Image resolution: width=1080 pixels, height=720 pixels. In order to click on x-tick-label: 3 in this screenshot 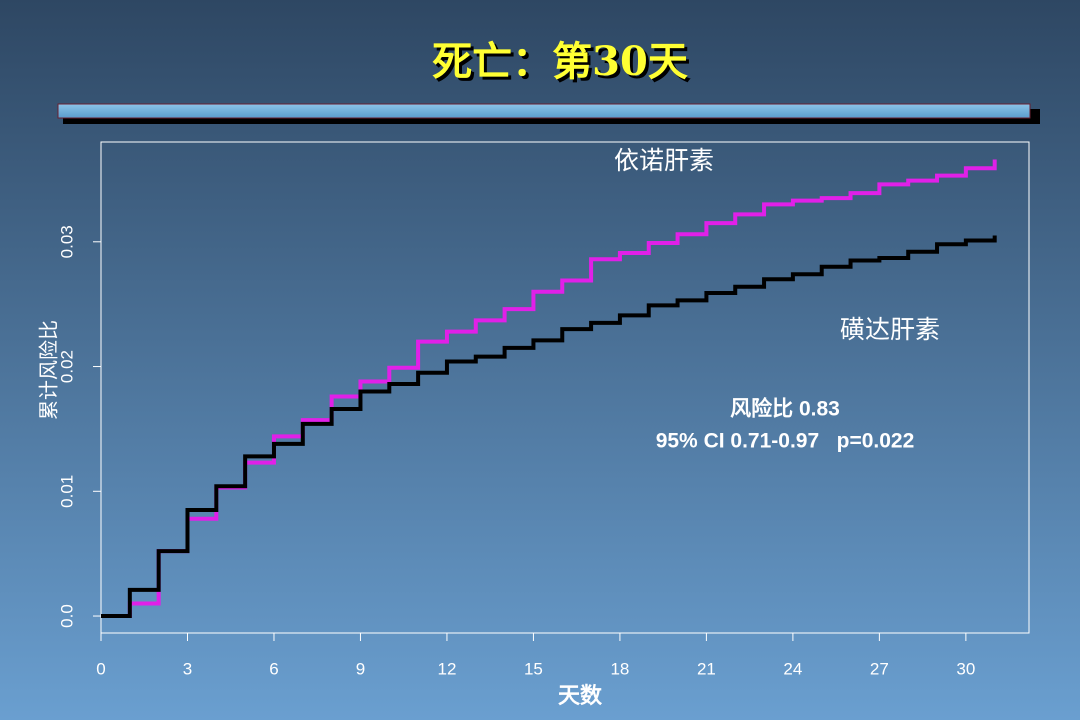, I will do `click(187, 668)`.